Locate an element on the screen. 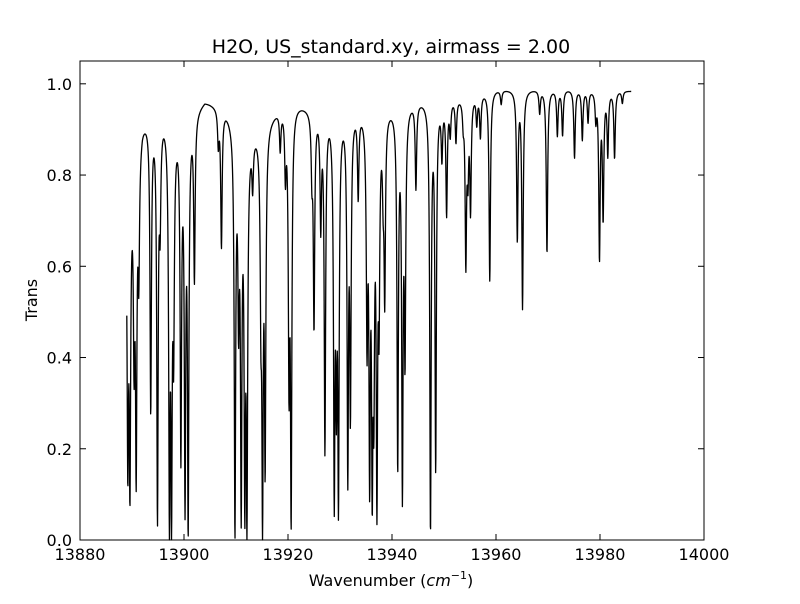 The width and height of the screenshot is (800, 604). x-tick-label: 14000 is located at coordinates (704, 554).